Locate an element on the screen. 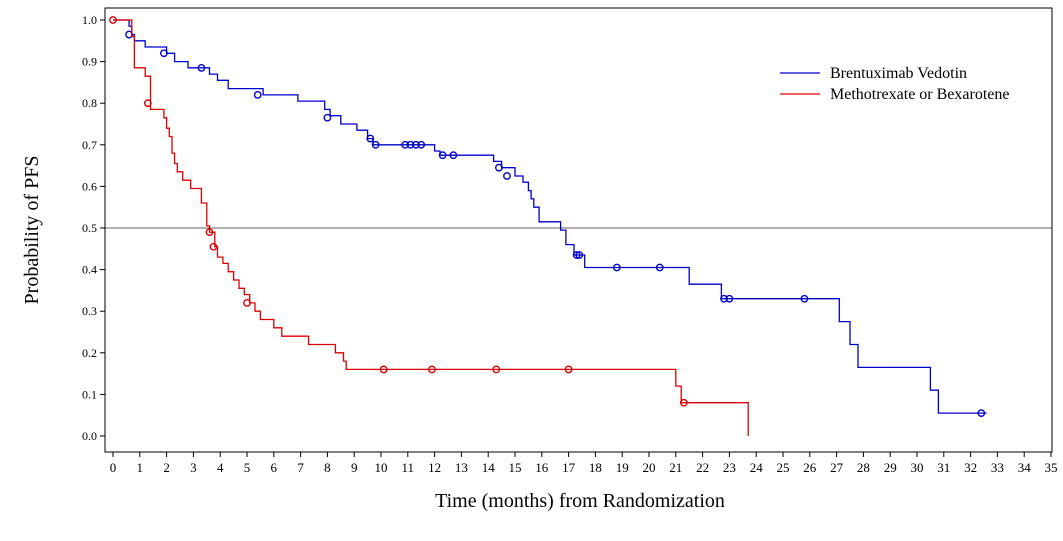  x-tick-label: 2 is located at coordinates (166, 467).